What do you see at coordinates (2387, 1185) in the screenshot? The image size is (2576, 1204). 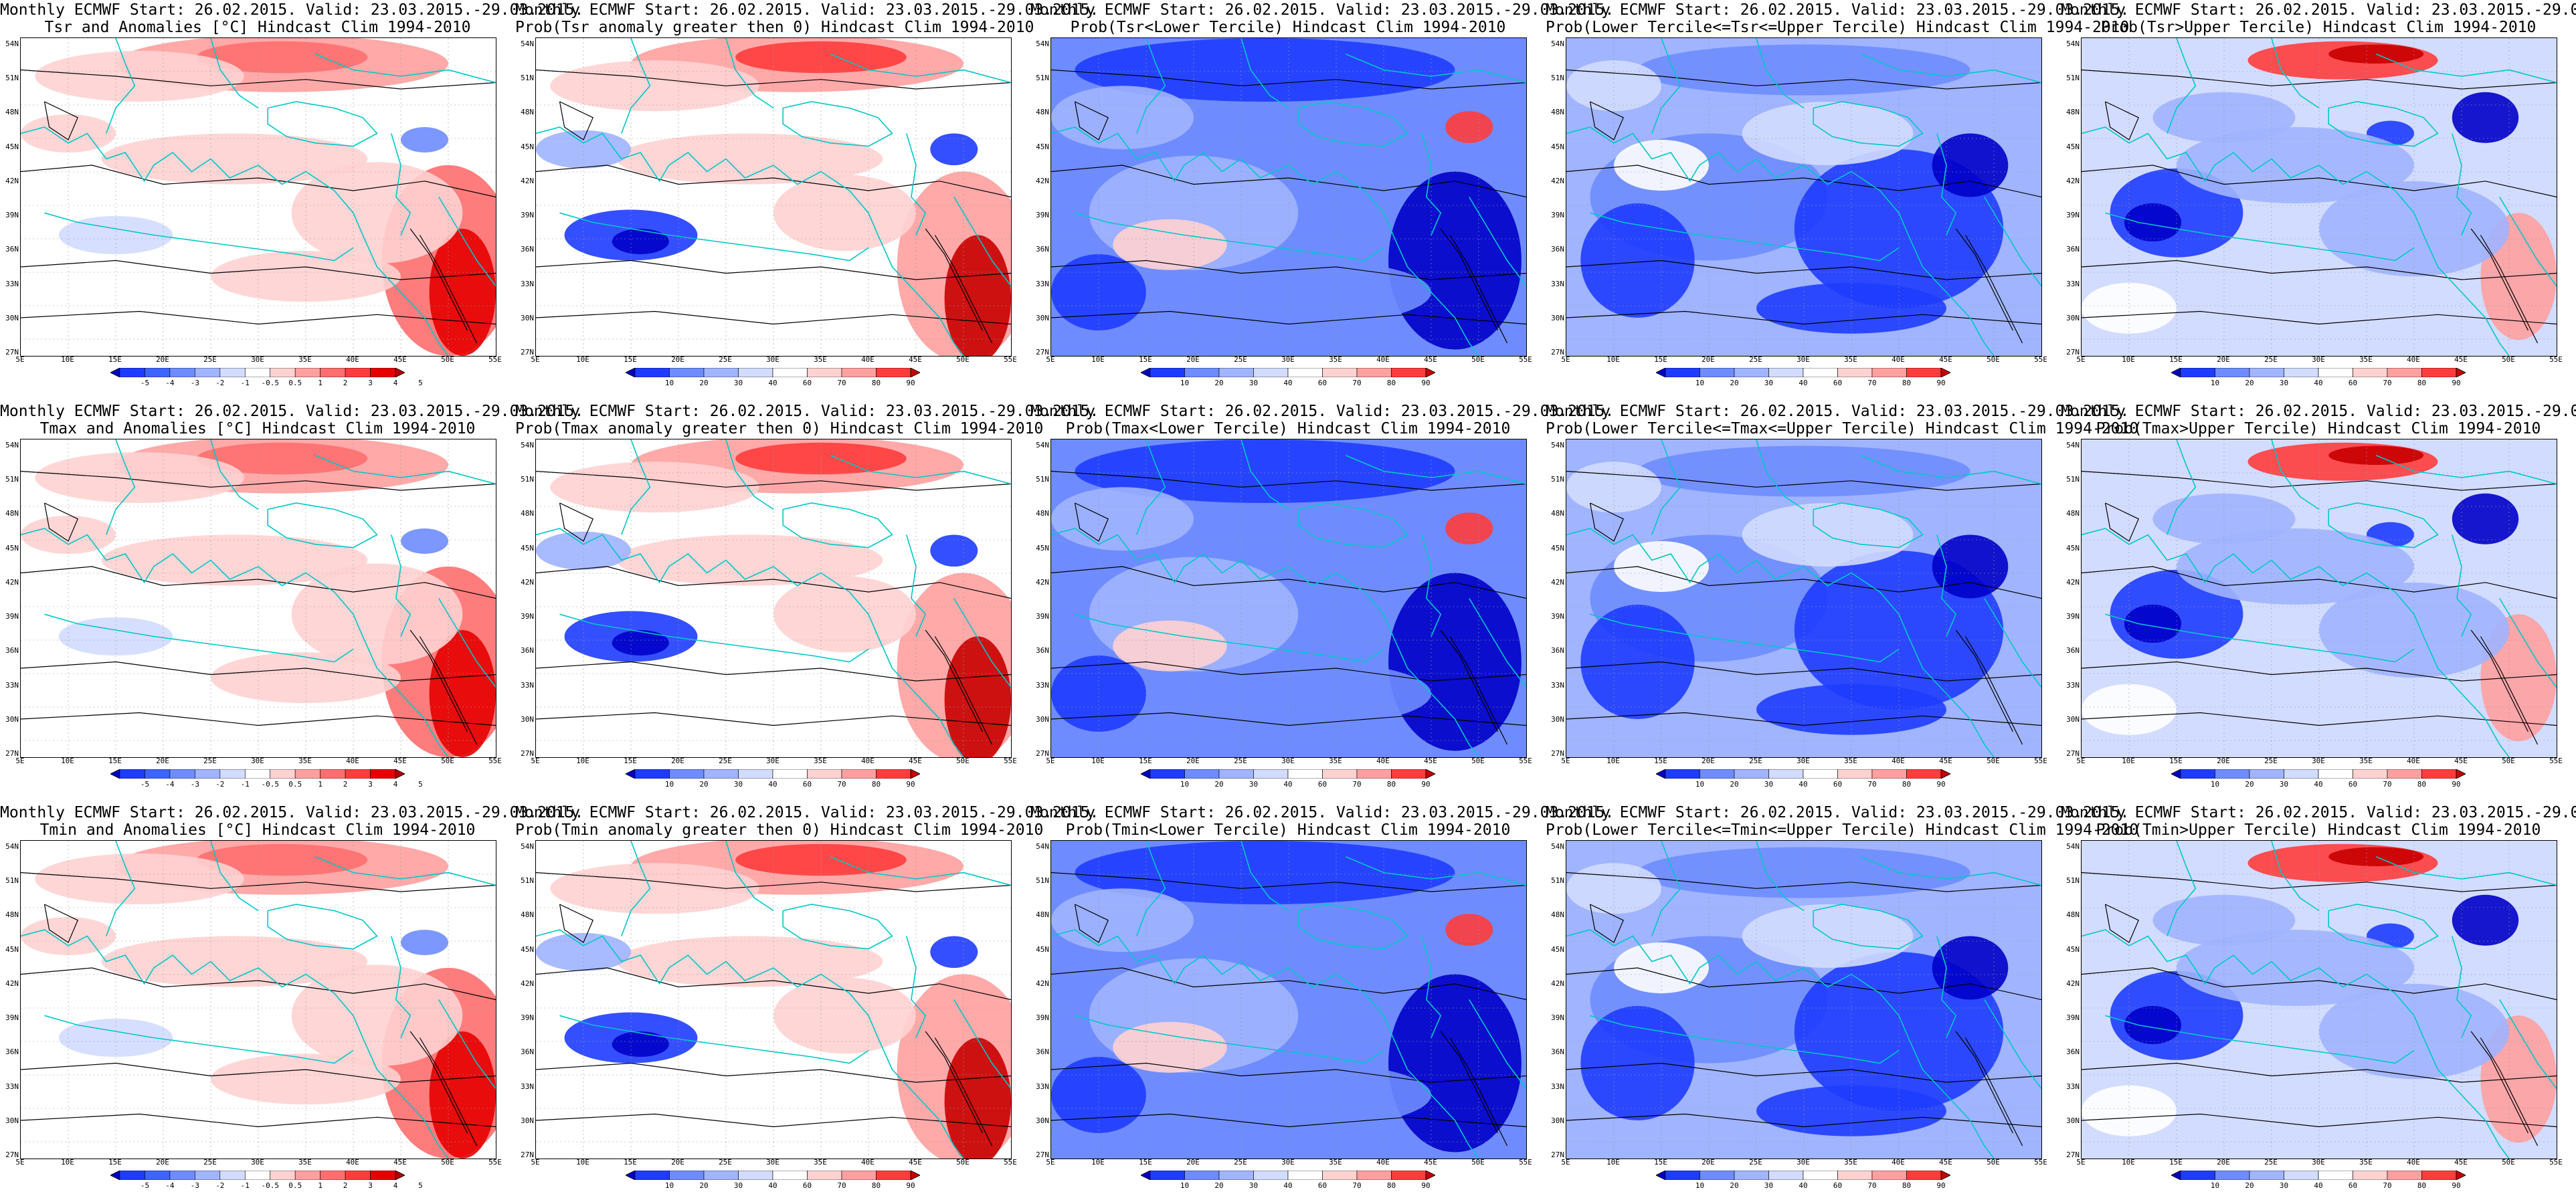 I see `colorbar-tick-label: 70` at bounding box center [2387, 1185].